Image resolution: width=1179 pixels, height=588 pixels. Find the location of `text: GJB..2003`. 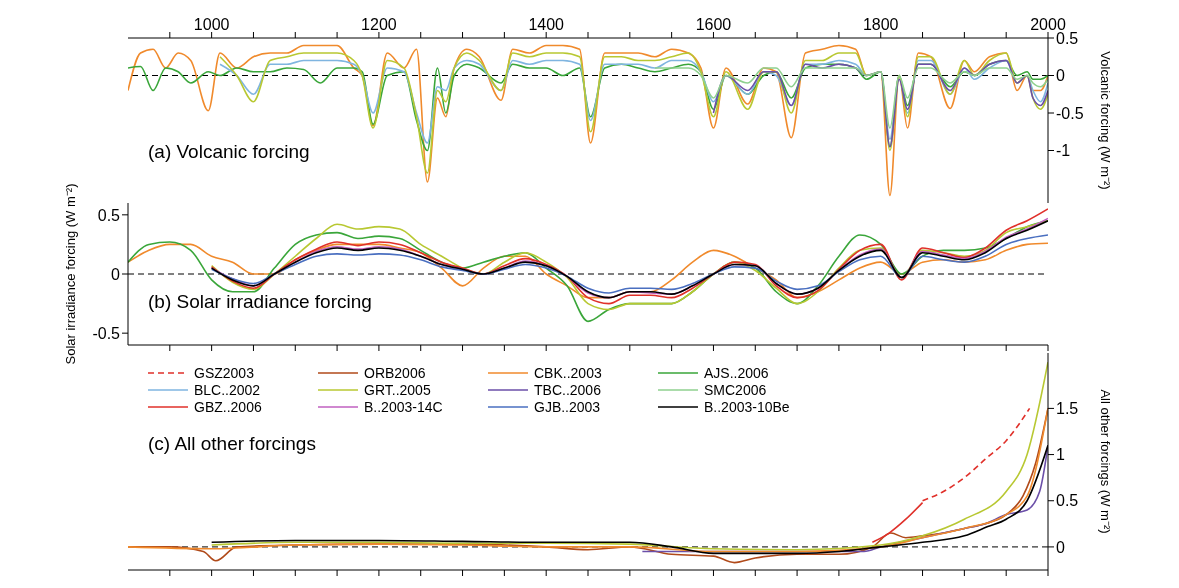

text: GJB..2003 is located at coordinates (567, 407).